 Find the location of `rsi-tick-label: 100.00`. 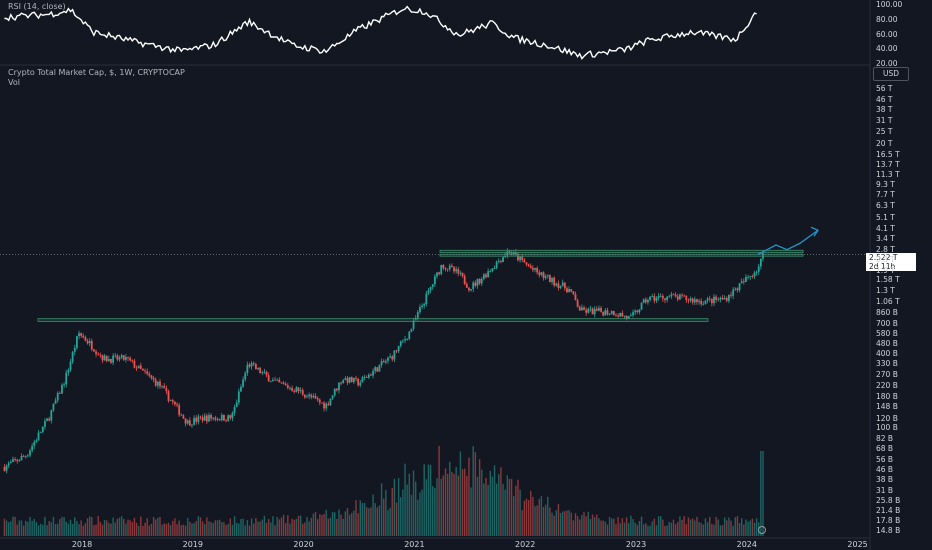

rsi-tick-label: 100.00 is located at coordinates (889, 4).